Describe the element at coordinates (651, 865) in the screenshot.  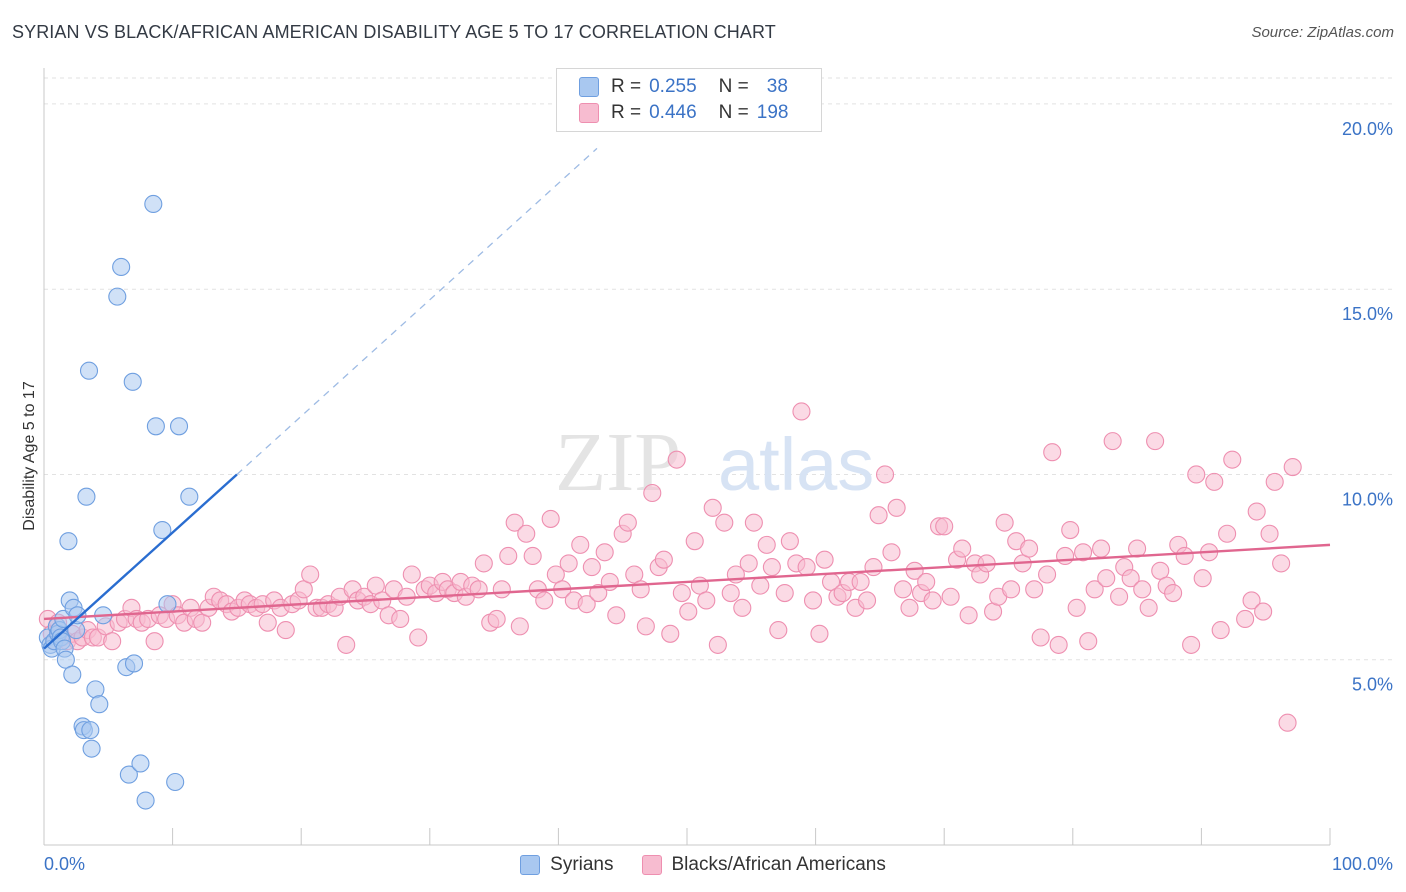
I see `series-swatch-blacks` at that location.